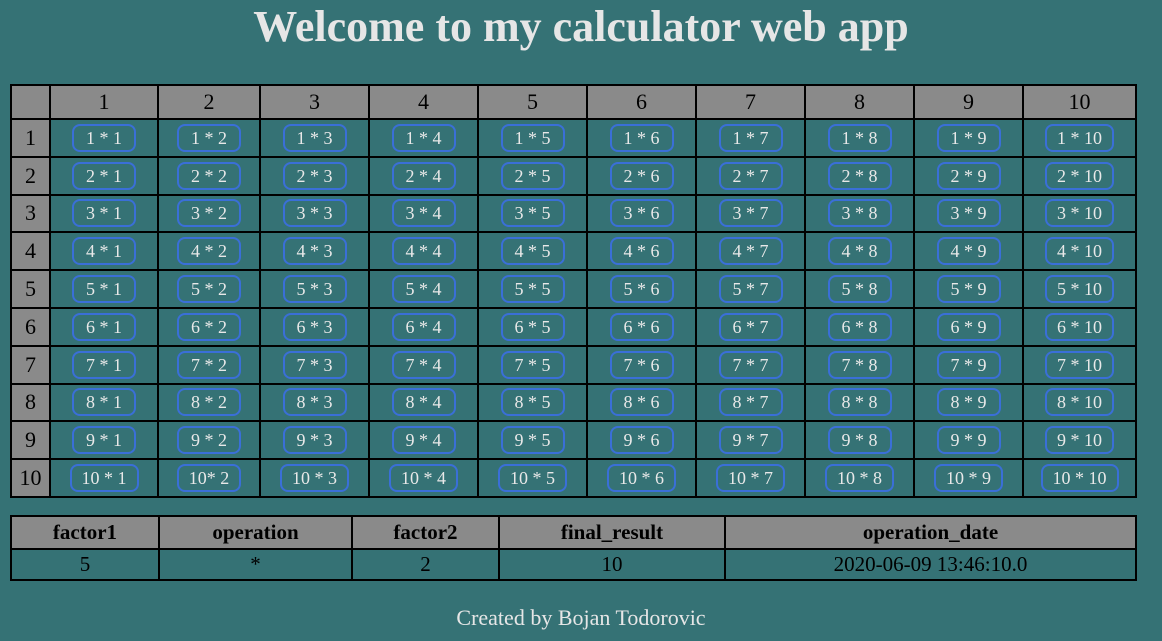  I want to click on multiply-button: 4 * 4, so click(423, 251).